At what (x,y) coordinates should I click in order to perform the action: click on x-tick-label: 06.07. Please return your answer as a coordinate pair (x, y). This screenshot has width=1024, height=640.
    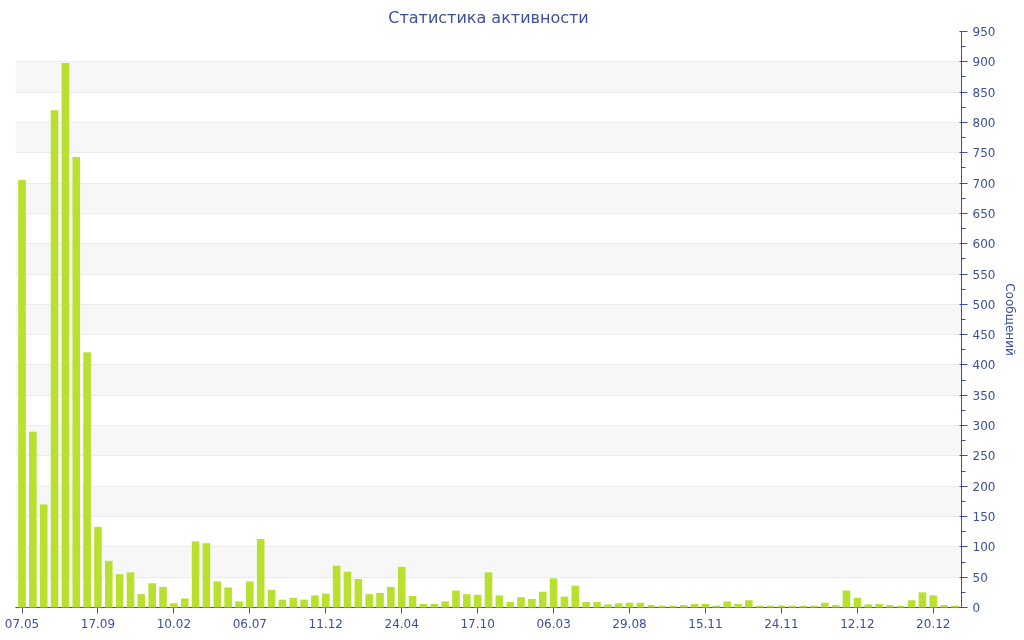
    Looking at the image, I should click on (250, 623).